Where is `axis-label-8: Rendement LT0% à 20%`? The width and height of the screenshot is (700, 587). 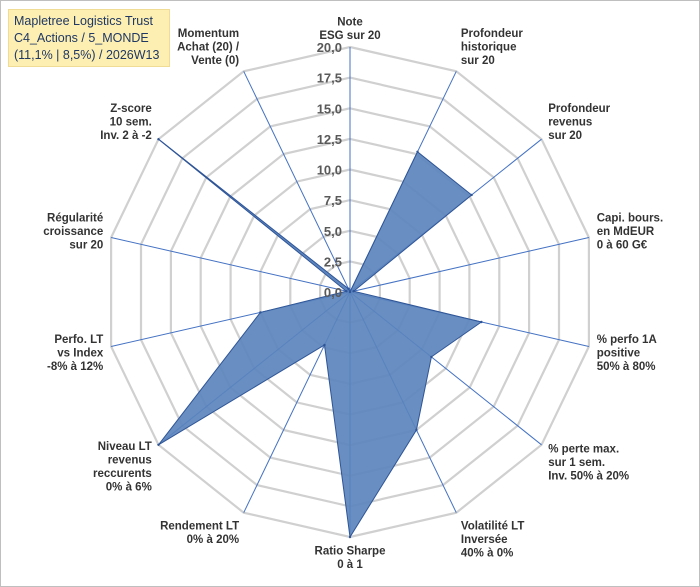
axis-label-8: Rendement LT0% à 20% is located at coordinates (199, 534).